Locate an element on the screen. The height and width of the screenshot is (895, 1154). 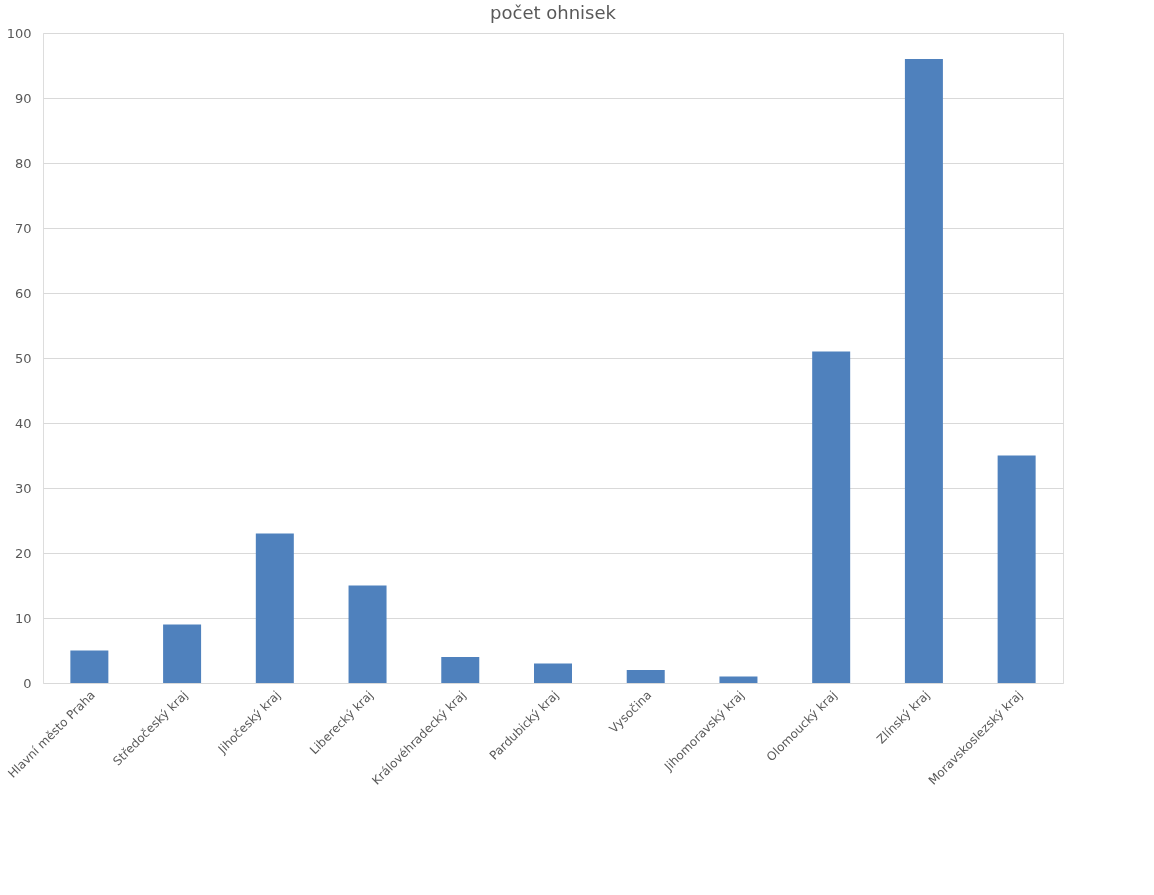
y-tick-label: 10 is located at coordinates (23, 618).